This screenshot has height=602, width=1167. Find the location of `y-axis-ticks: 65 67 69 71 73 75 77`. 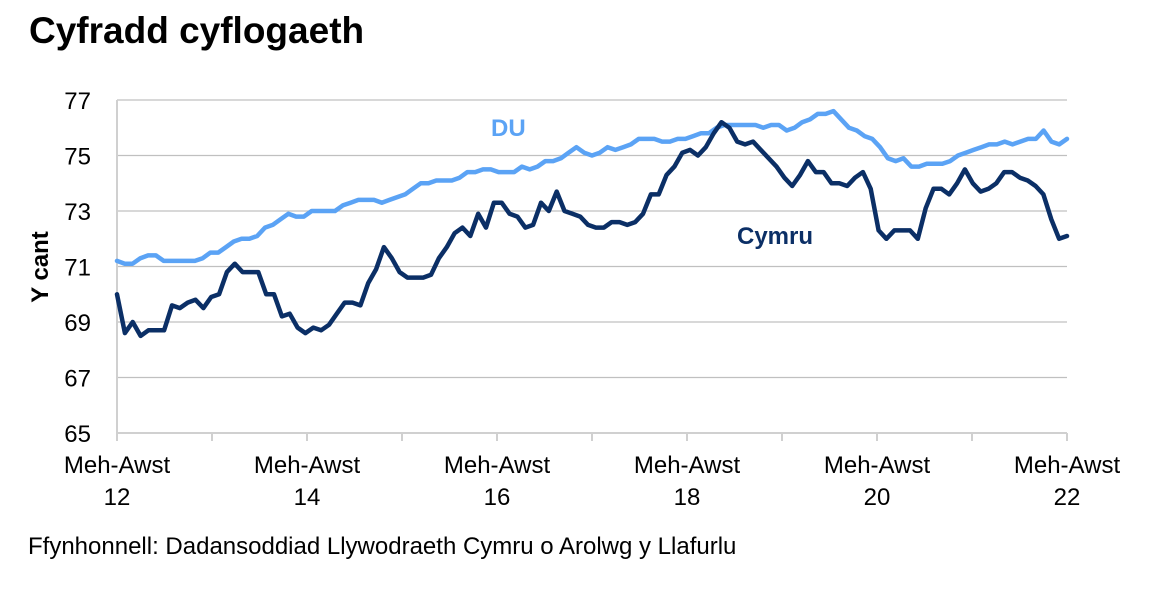

y-axis-ticks: 65 67 69 71 73 75 77 is located at coordinates (77, 268).